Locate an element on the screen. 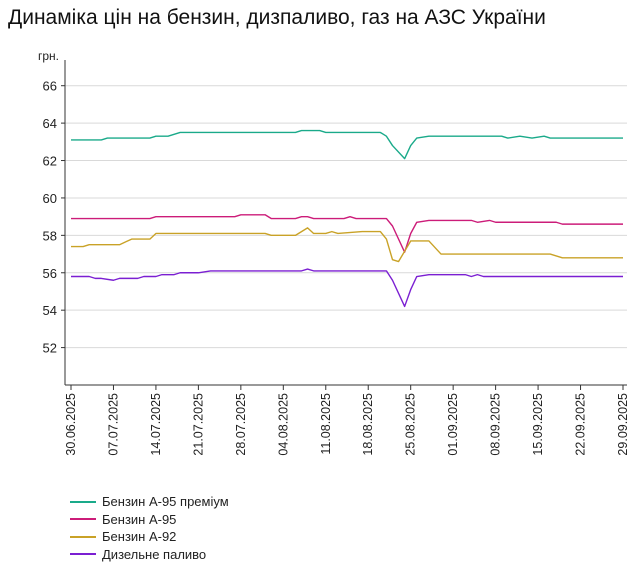  legend-item: Дизельне паливо is located at coordinates (149, 555).